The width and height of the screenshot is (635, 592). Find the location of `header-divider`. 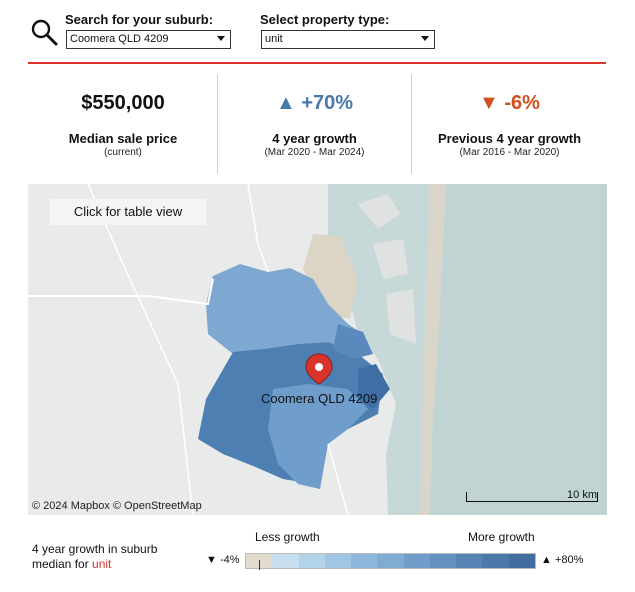

header-divider is located at coordinates (317, 63).